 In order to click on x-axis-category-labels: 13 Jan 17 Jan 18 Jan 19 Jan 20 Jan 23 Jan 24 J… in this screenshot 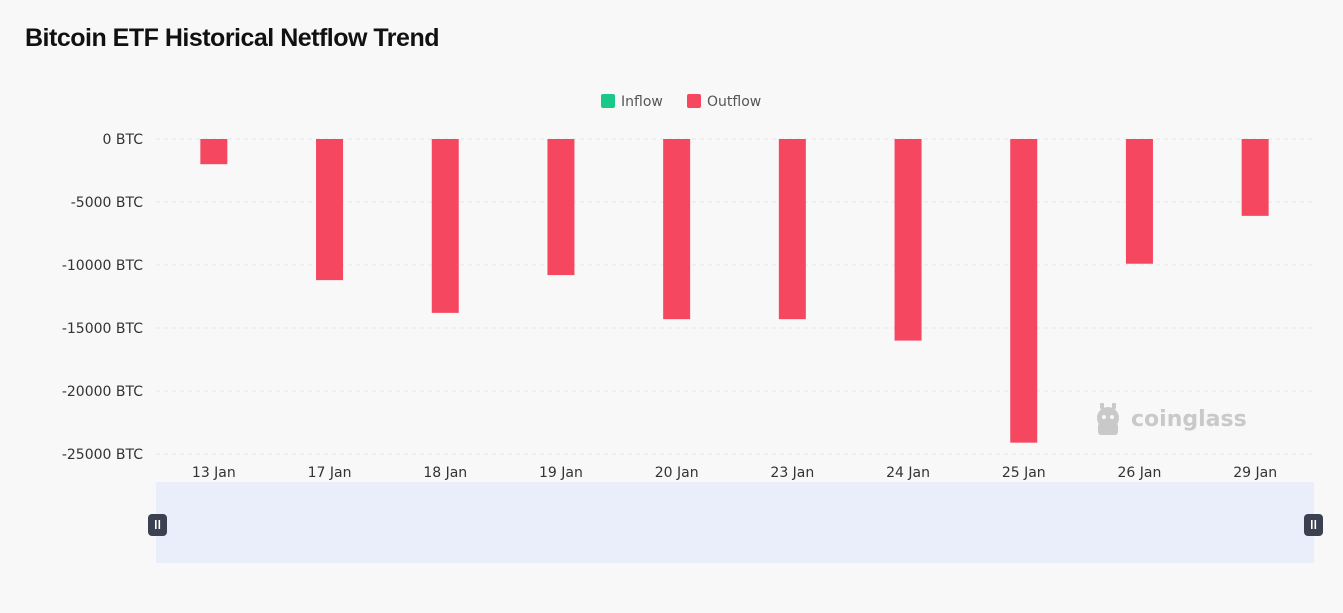, I will do `click(734, 473)`.